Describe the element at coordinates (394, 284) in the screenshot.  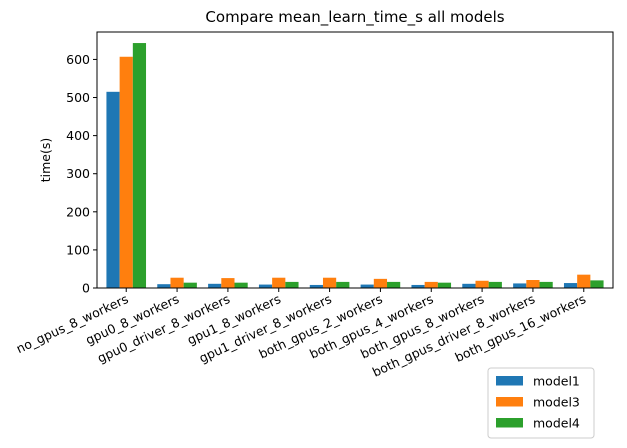
I see `bar-model4-both_gpus_2_workers` at that location.